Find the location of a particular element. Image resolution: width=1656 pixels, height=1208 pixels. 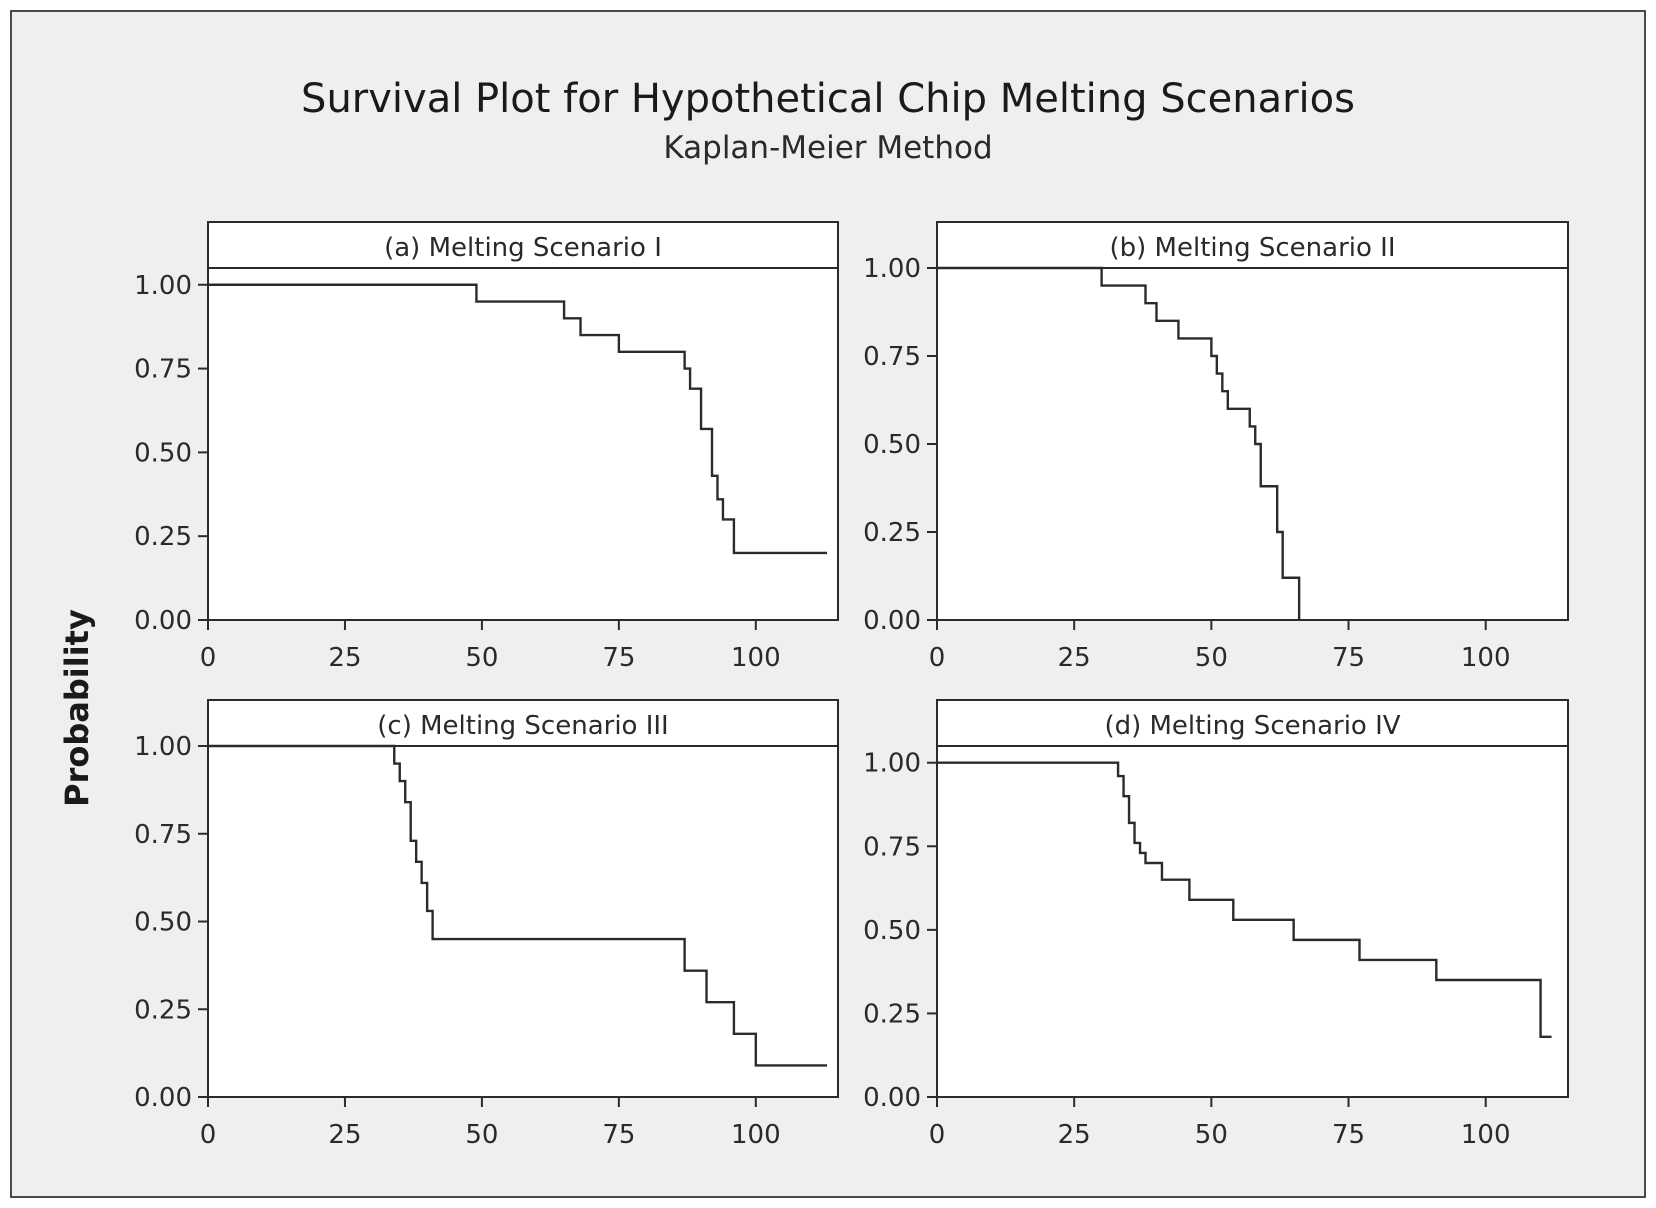

chart-subtitle: Kaplan-Meier Method is located at coordinates (827, 148).